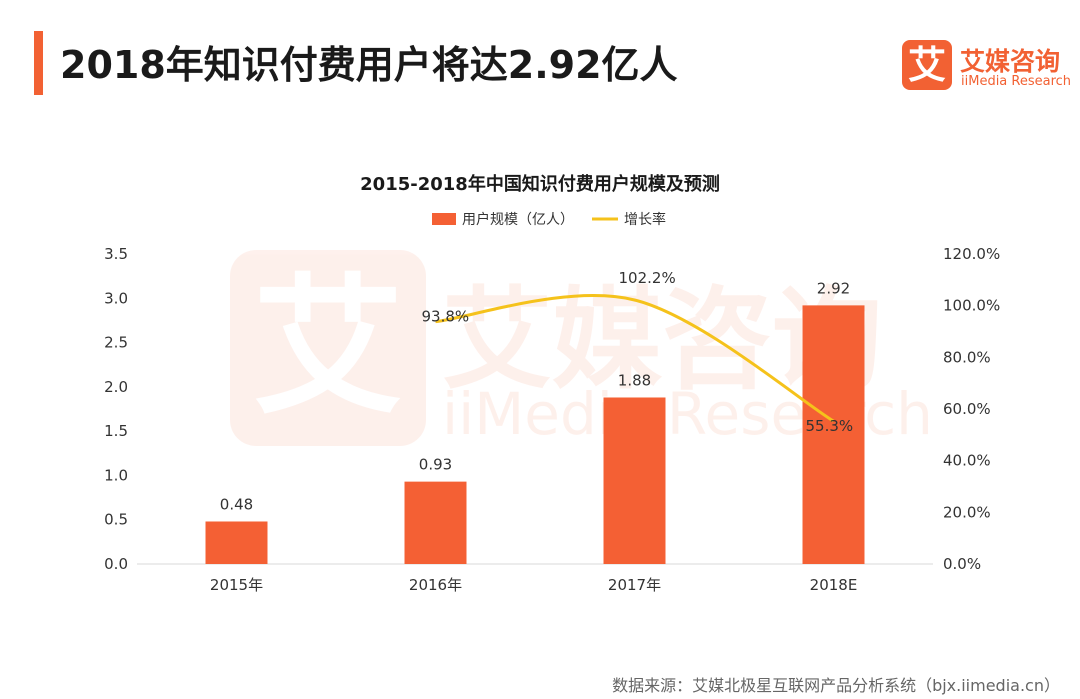 This screenshot has height=699, width=1080. Describe the element at coordinates (435, 465) in the screenshot. I see `bar-data-label: 0.93` at that location.